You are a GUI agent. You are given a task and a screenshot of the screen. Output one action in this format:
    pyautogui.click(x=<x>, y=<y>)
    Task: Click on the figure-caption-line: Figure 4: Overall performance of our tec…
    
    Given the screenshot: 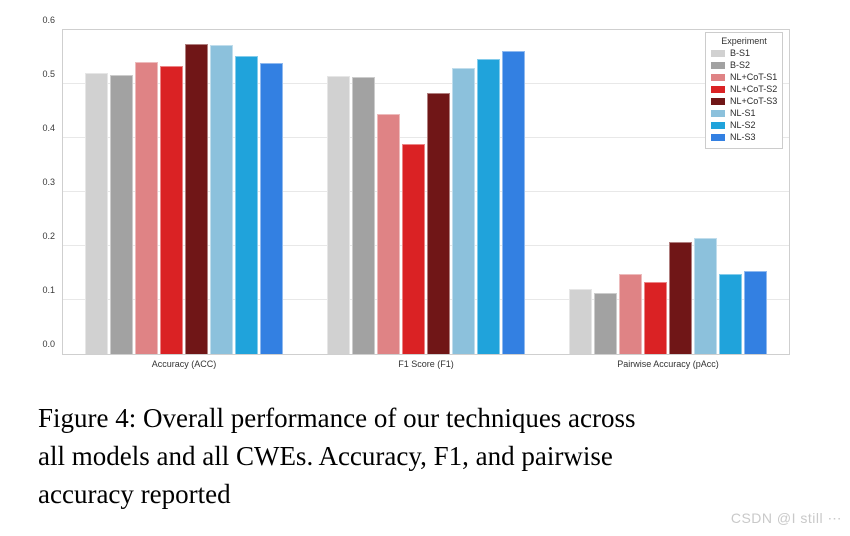 What is the action you would take?
    pyautogui.click(x=337, y=418)
    